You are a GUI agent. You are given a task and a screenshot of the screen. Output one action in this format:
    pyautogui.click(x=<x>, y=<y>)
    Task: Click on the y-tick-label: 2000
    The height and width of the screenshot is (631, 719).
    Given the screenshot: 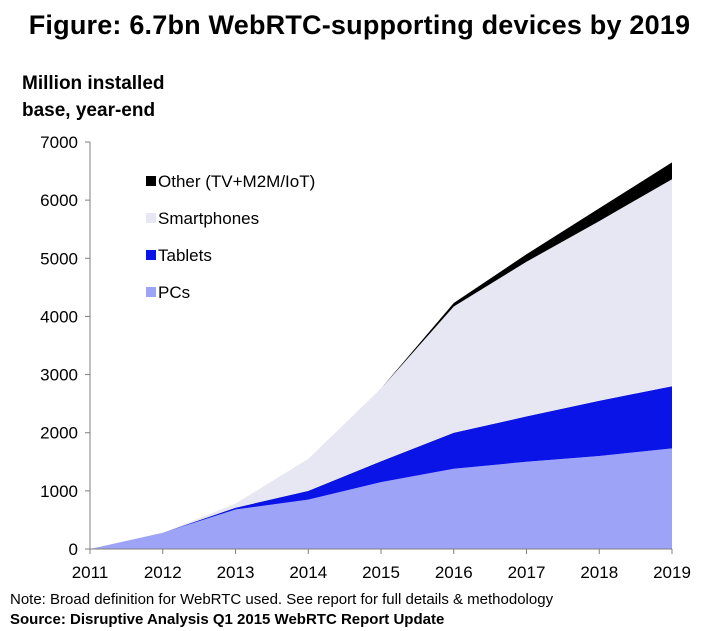 What is the action you would take?
    pyautogui.click(x=59, y=433)
    